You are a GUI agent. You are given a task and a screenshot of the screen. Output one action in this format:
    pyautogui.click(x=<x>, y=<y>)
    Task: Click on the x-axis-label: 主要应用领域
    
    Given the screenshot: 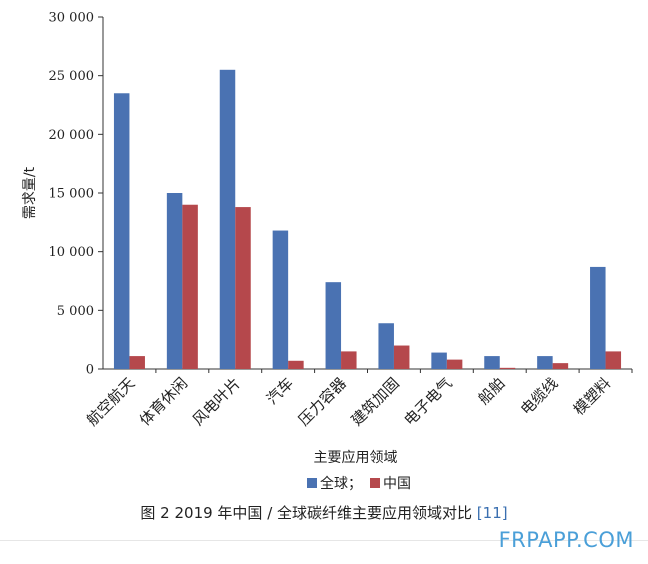 What is the action you would take?
    pyautogui.click(x=356, y=457)
    